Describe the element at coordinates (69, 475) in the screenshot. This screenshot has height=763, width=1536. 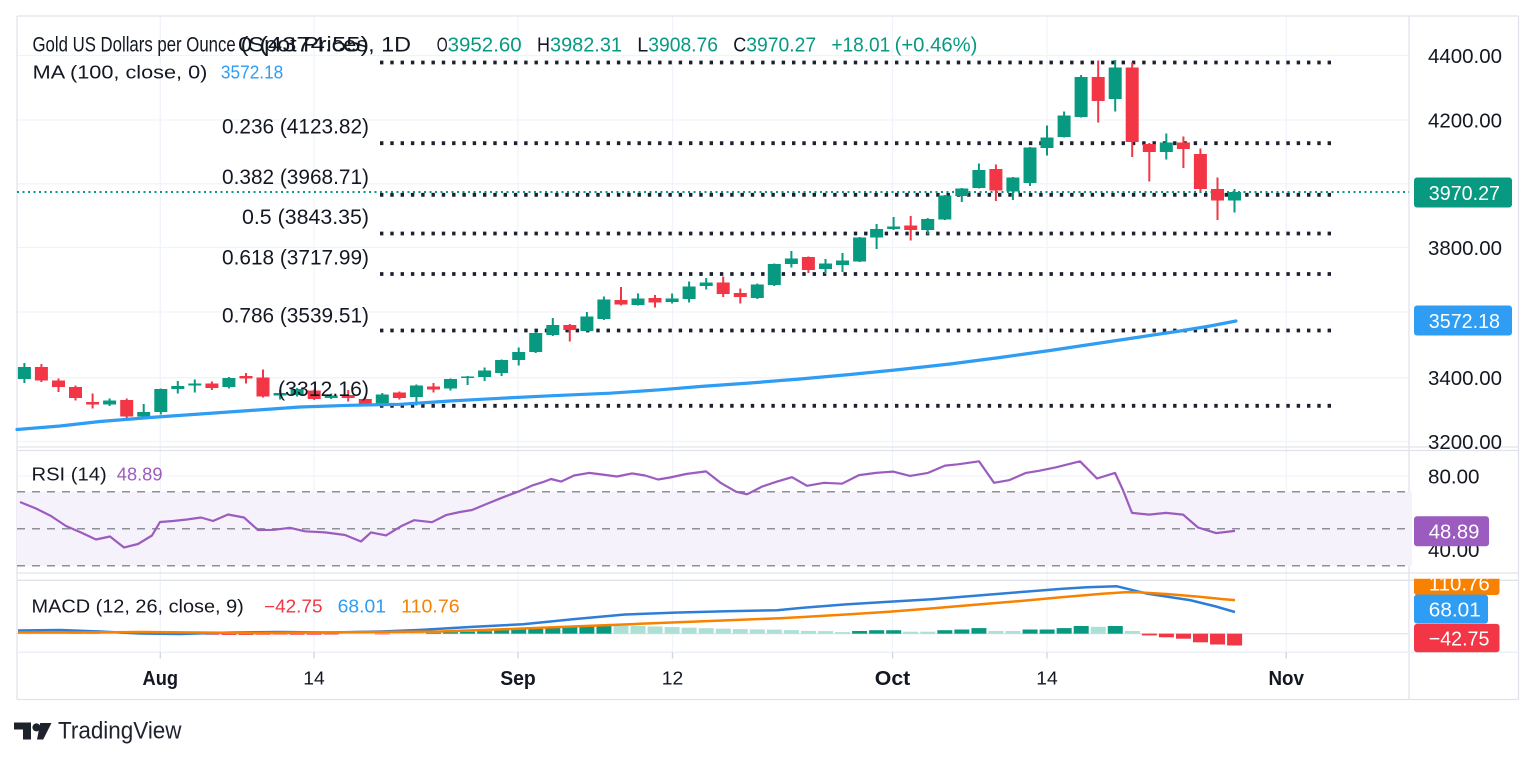
I see `svg-text: RSI (14)` at that location.